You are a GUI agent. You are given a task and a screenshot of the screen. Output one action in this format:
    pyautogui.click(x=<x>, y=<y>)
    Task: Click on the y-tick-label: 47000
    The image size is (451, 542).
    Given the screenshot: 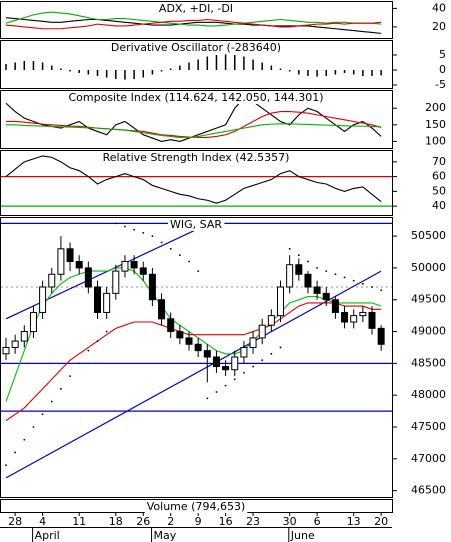 What is the action you would take?
    pyautogui.click(x=428, y=458)
    